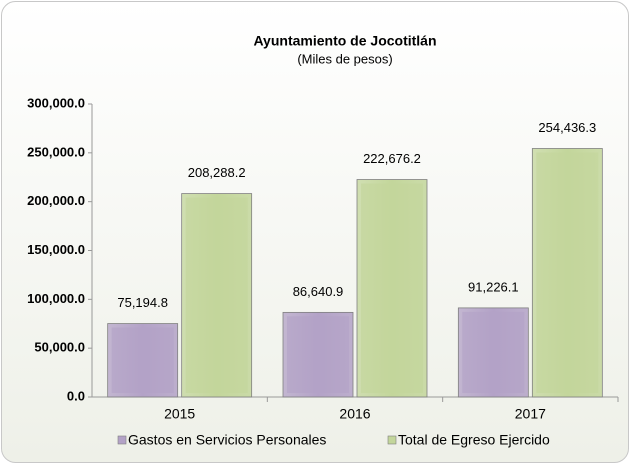 The image size is (630, 464). I want to click on data-label: 86,640.9, so click(318, 291).